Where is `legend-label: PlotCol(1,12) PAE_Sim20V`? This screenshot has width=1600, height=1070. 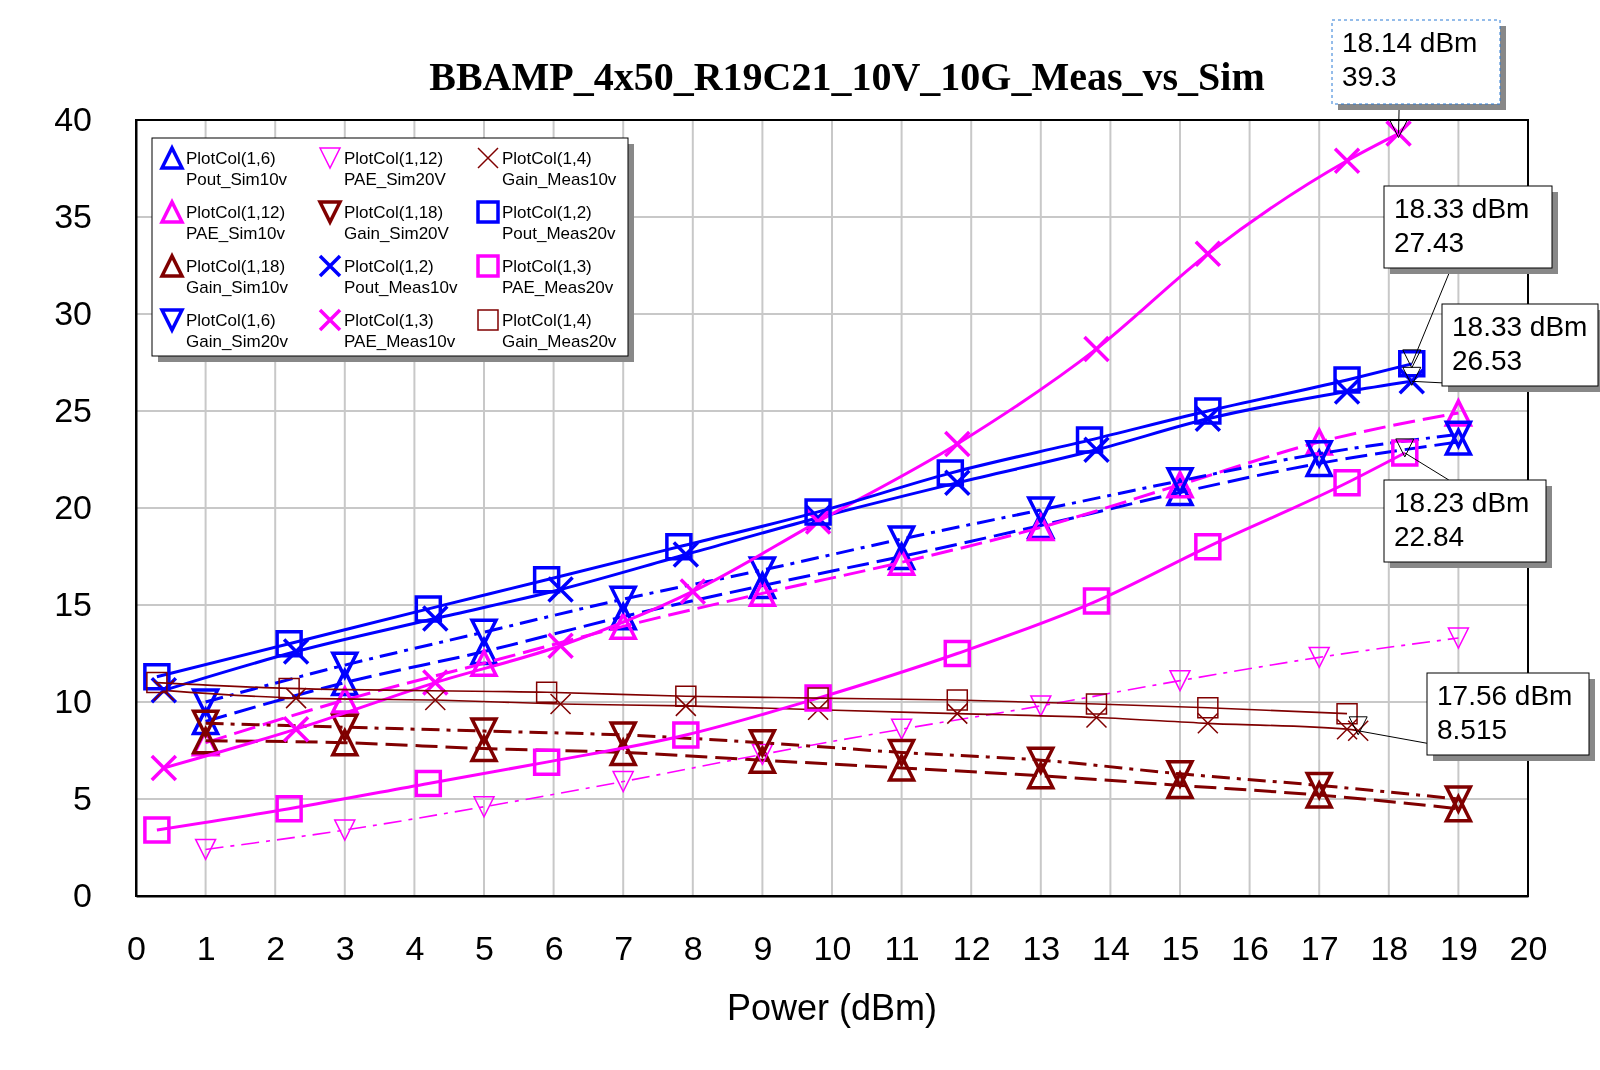 legend-label: PlotCol(1,12) PAE_Sim20V is located at coordinates (395, 169).